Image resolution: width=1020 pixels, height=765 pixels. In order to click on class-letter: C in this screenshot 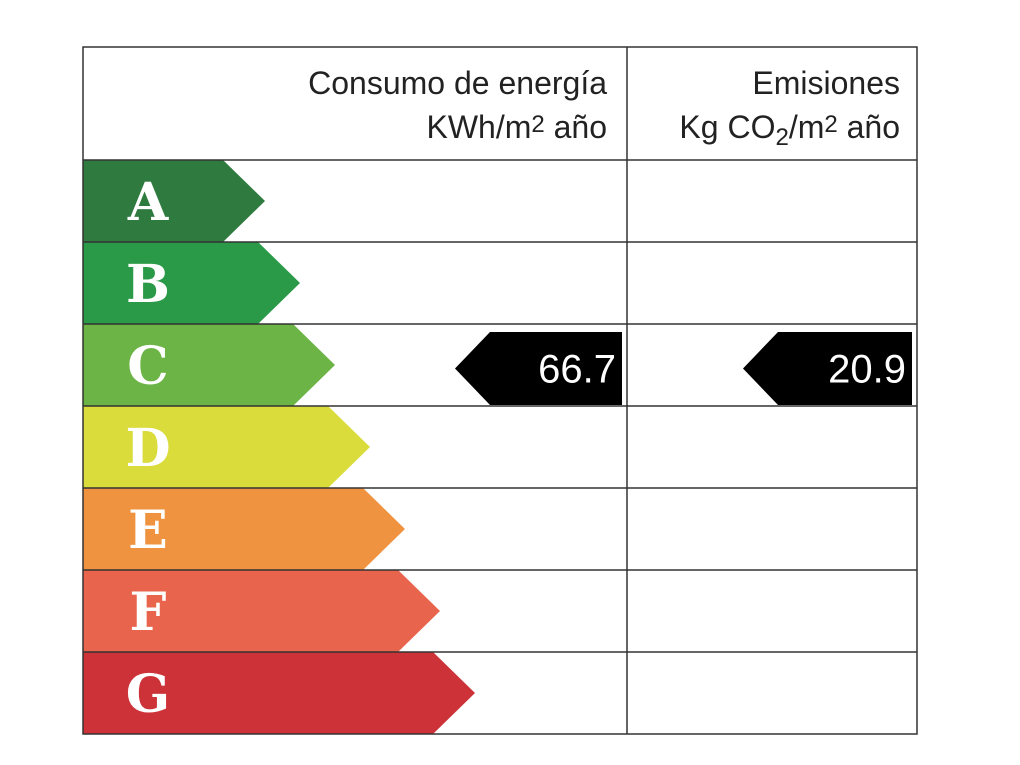, I will do `click(147, 366)`.